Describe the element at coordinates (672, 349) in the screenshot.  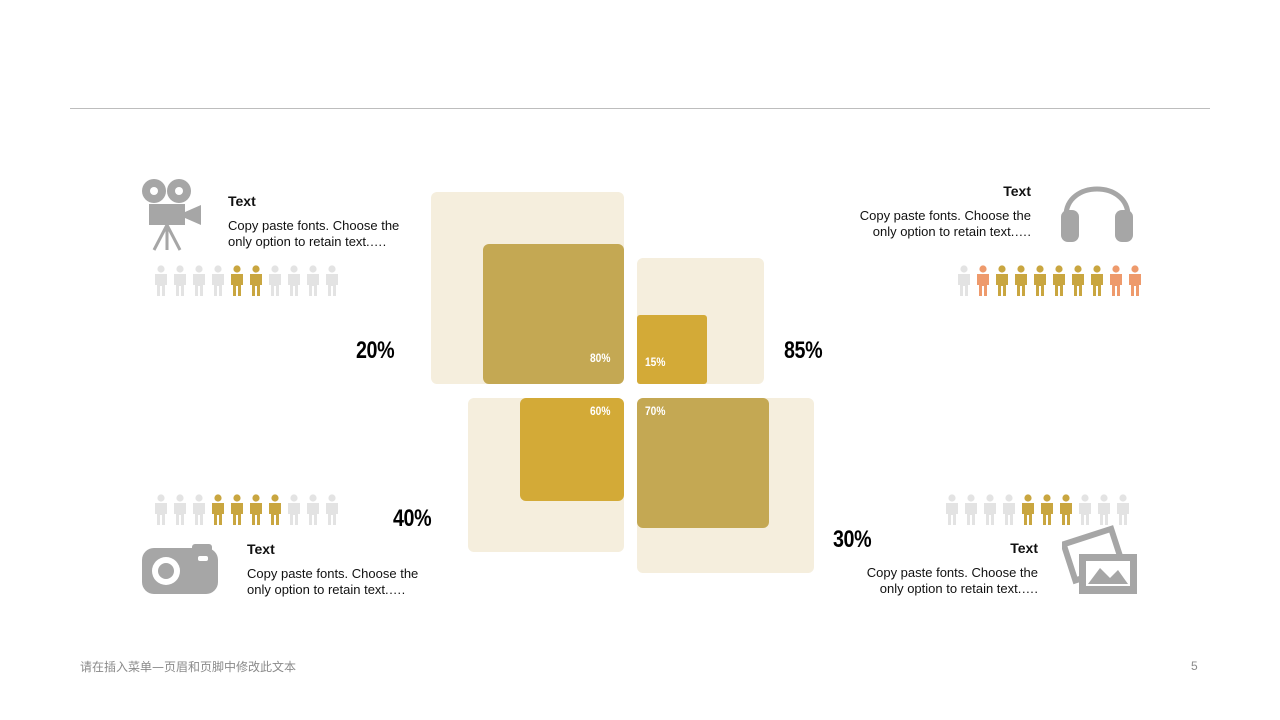
I see `top-right-value-square` at that location.